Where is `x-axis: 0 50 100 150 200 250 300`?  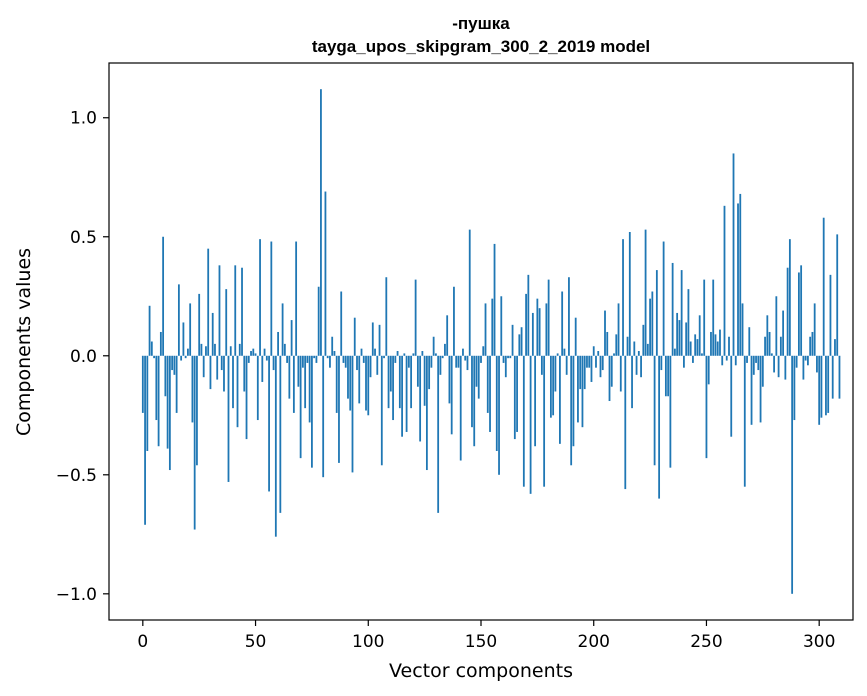 x-axis: 0 50 100 150 200 250 300 is located at coordinates (486, 636).